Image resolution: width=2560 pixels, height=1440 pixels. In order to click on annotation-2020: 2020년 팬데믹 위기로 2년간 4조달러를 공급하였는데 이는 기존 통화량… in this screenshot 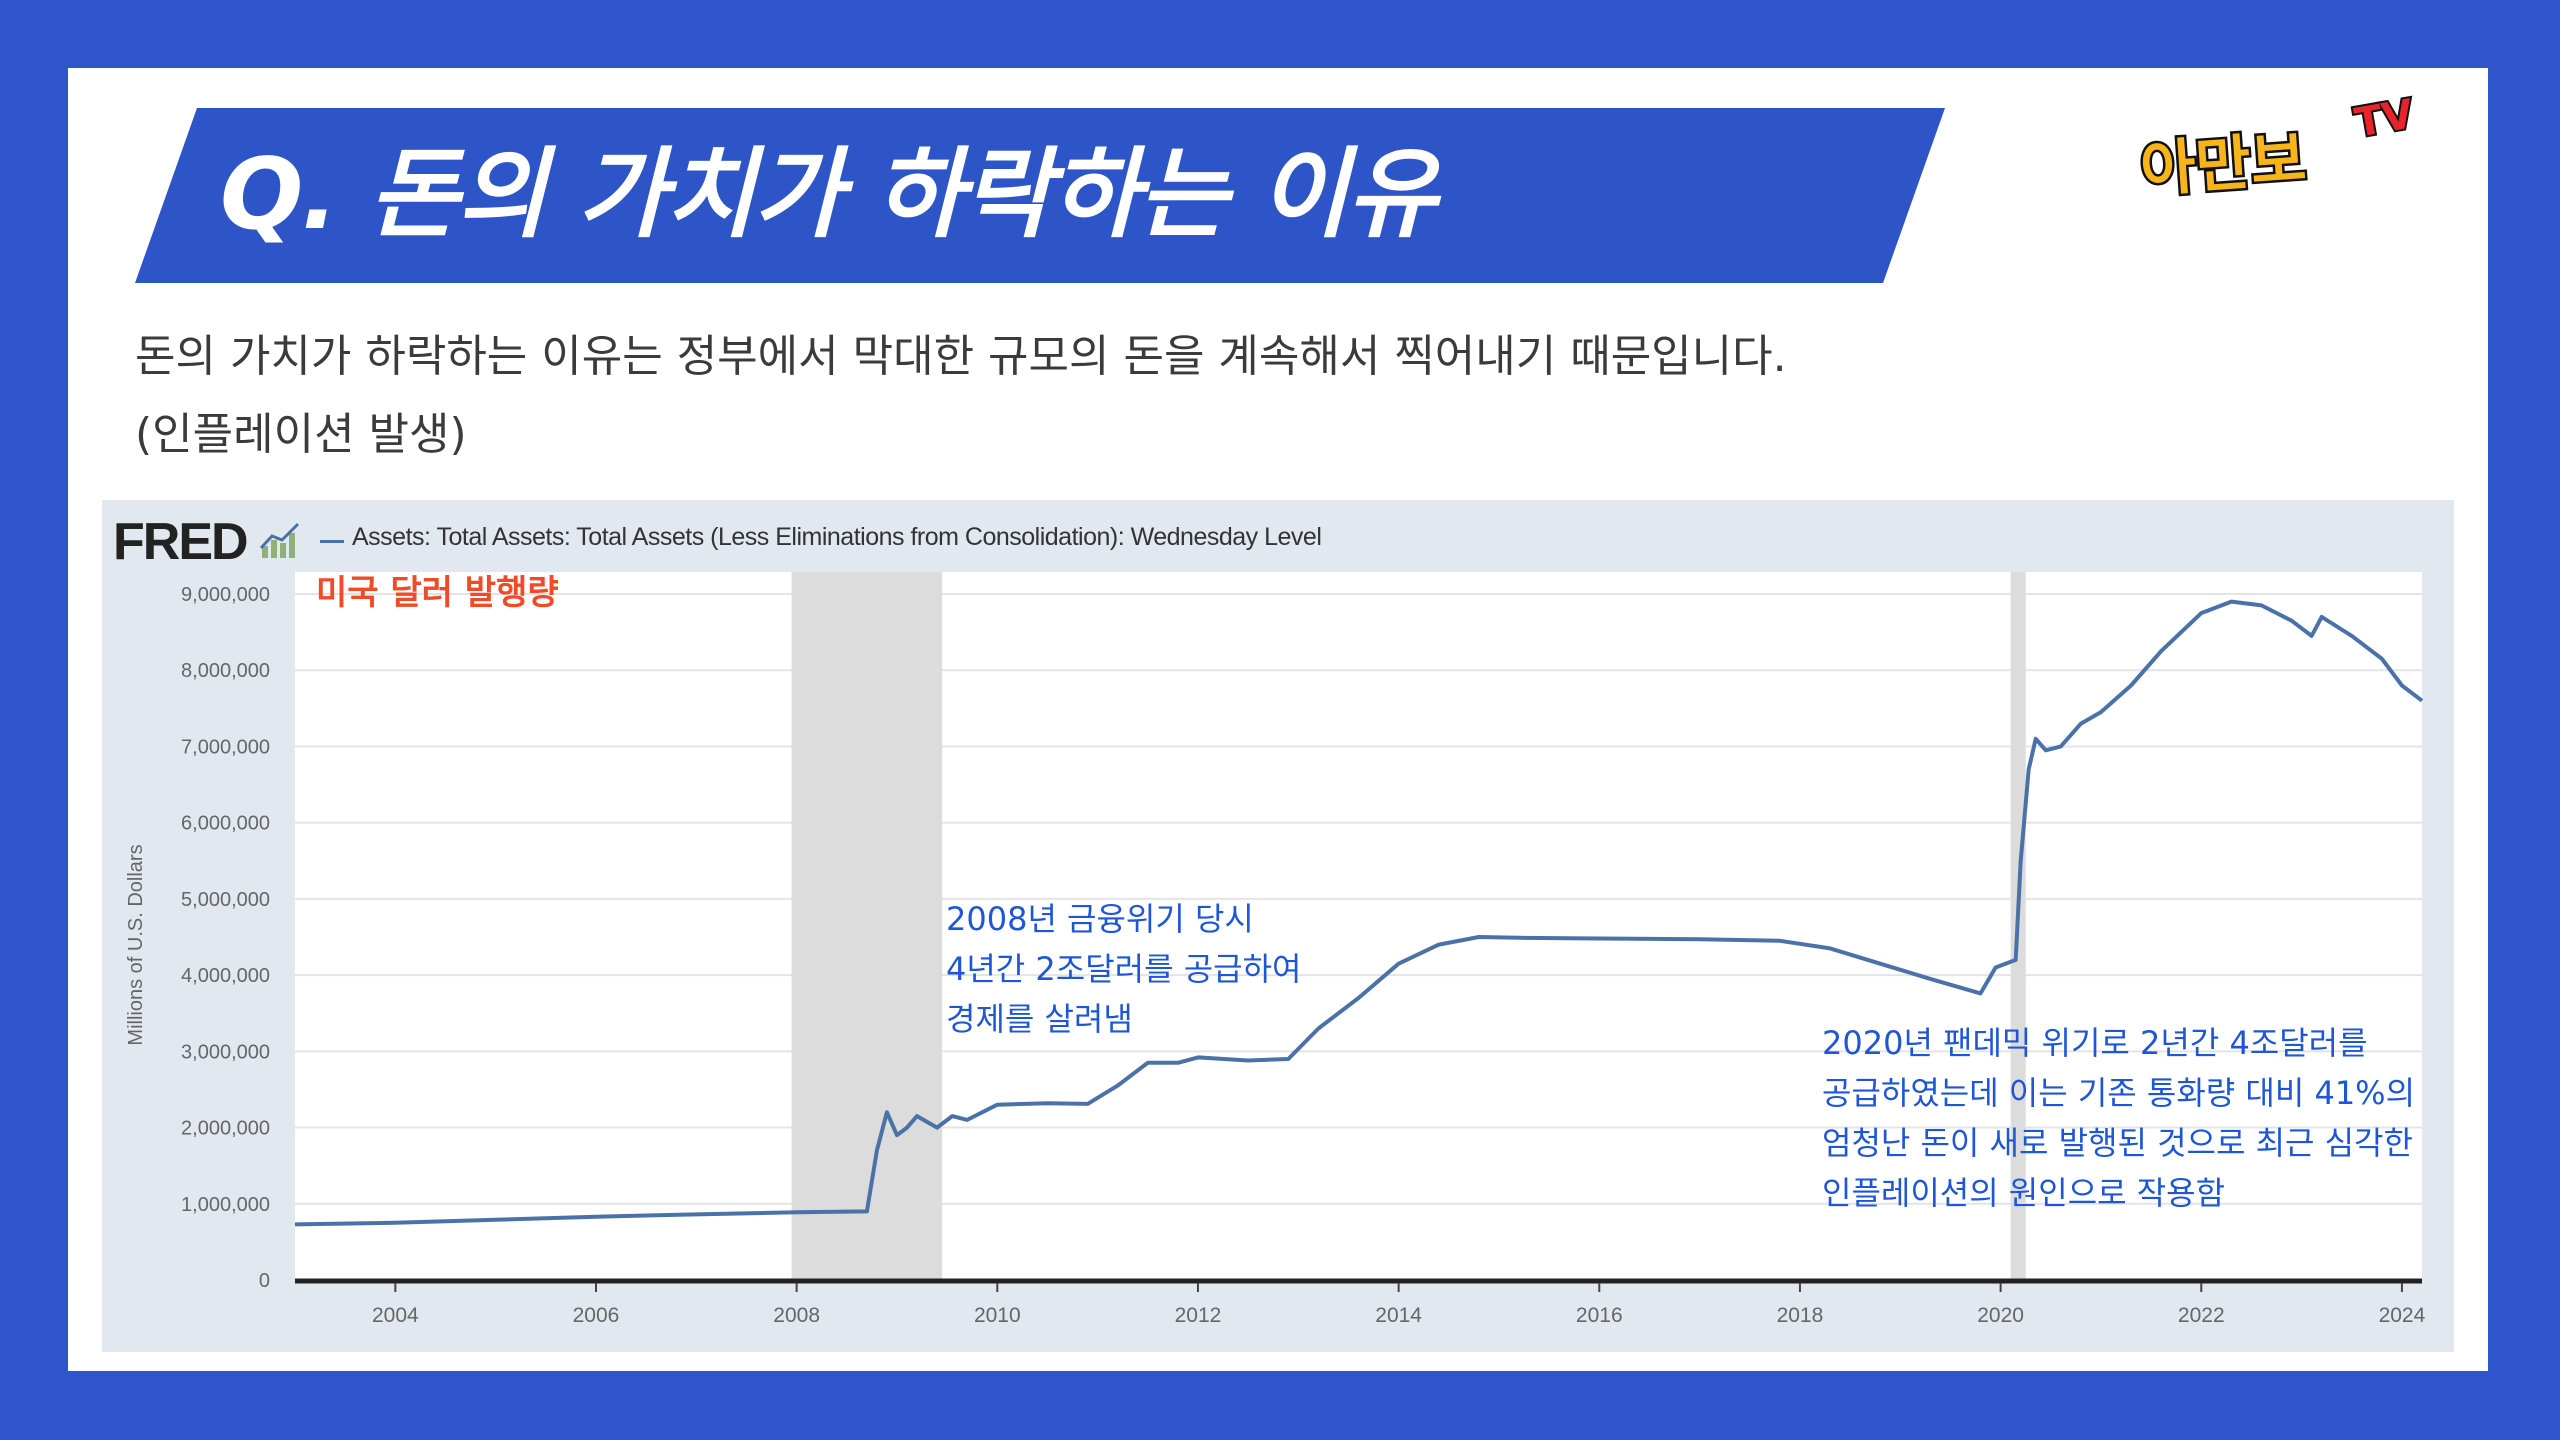, I will do `click(2118, 1118)`.